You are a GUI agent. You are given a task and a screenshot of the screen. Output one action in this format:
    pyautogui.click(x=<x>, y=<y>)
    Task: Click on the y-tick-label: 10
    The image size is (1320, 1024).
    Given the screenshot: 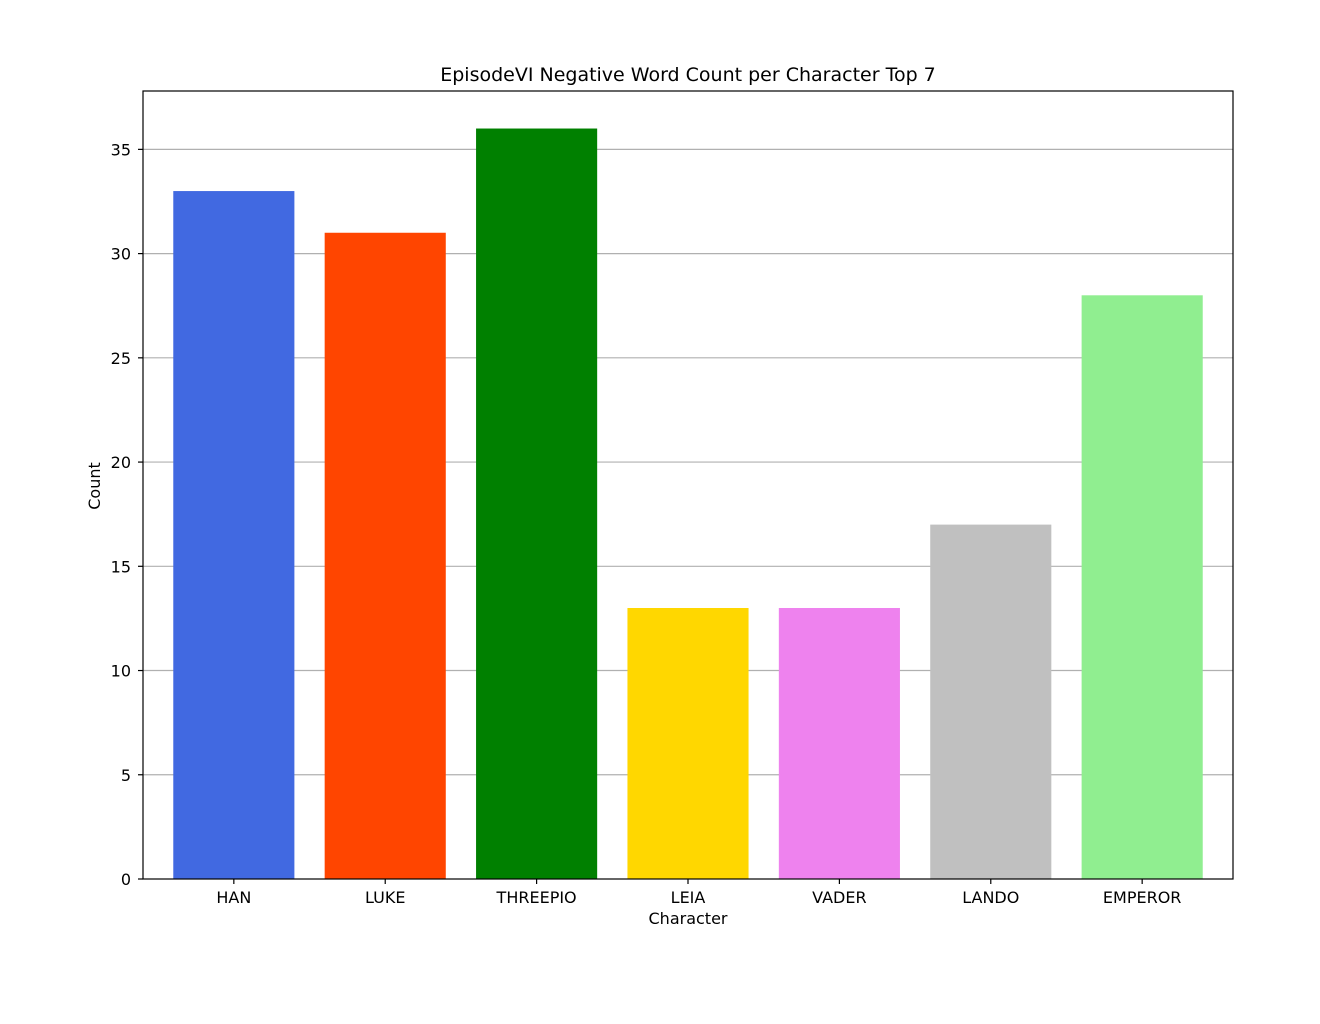 What is the action you would take?
    pyautogui.click(x=121, y=671)
    